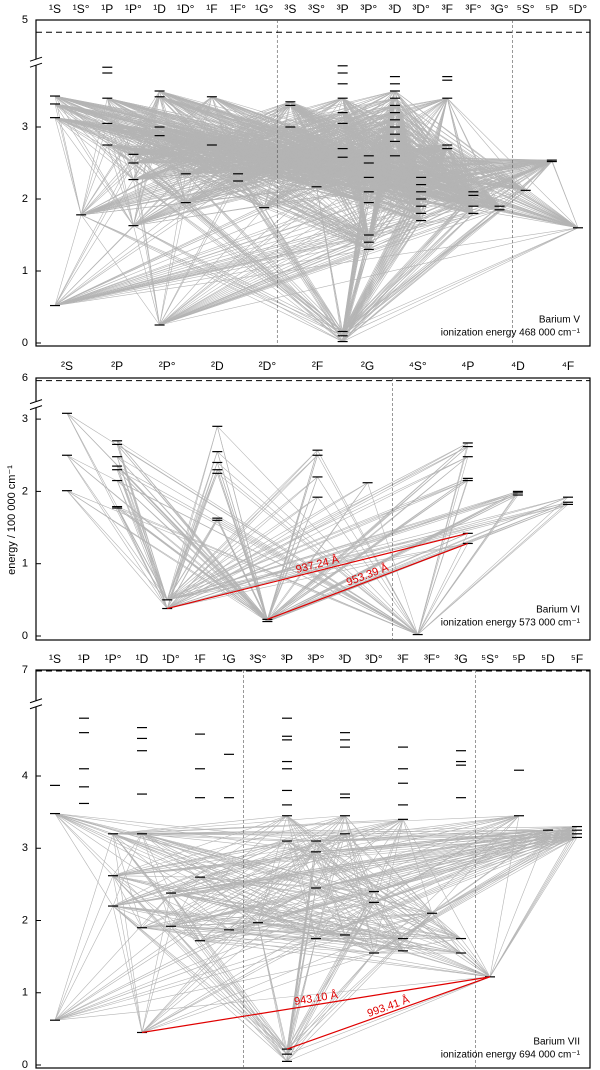  I want to click on highlighted-transition, so click(316, 1005).